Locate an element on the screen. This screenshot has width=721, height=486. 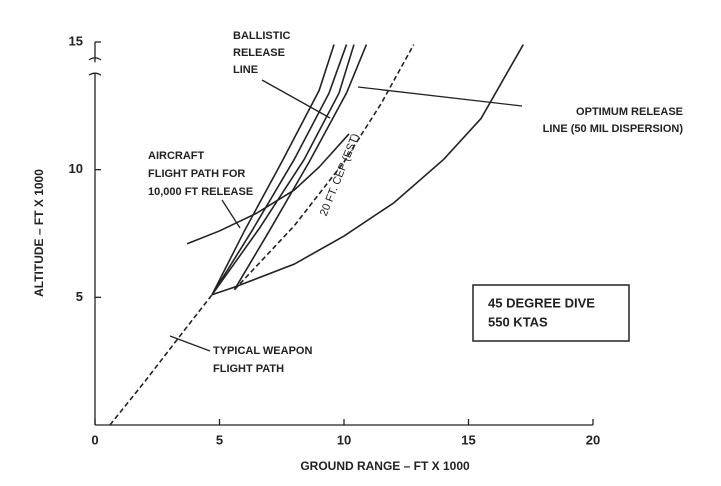
y-tick-label: 15 is located at coordinates (76, 40).